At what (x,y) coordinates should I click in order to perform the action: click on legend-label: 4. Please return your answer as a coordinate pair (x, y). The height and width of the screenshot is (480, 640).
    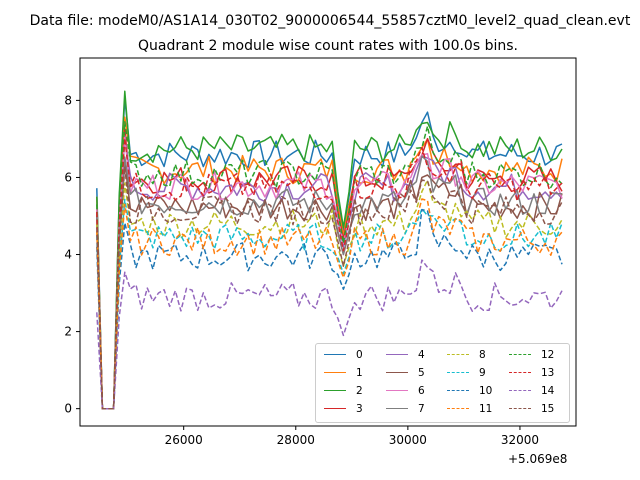
    Looking at the image, I should click on (421, 355).